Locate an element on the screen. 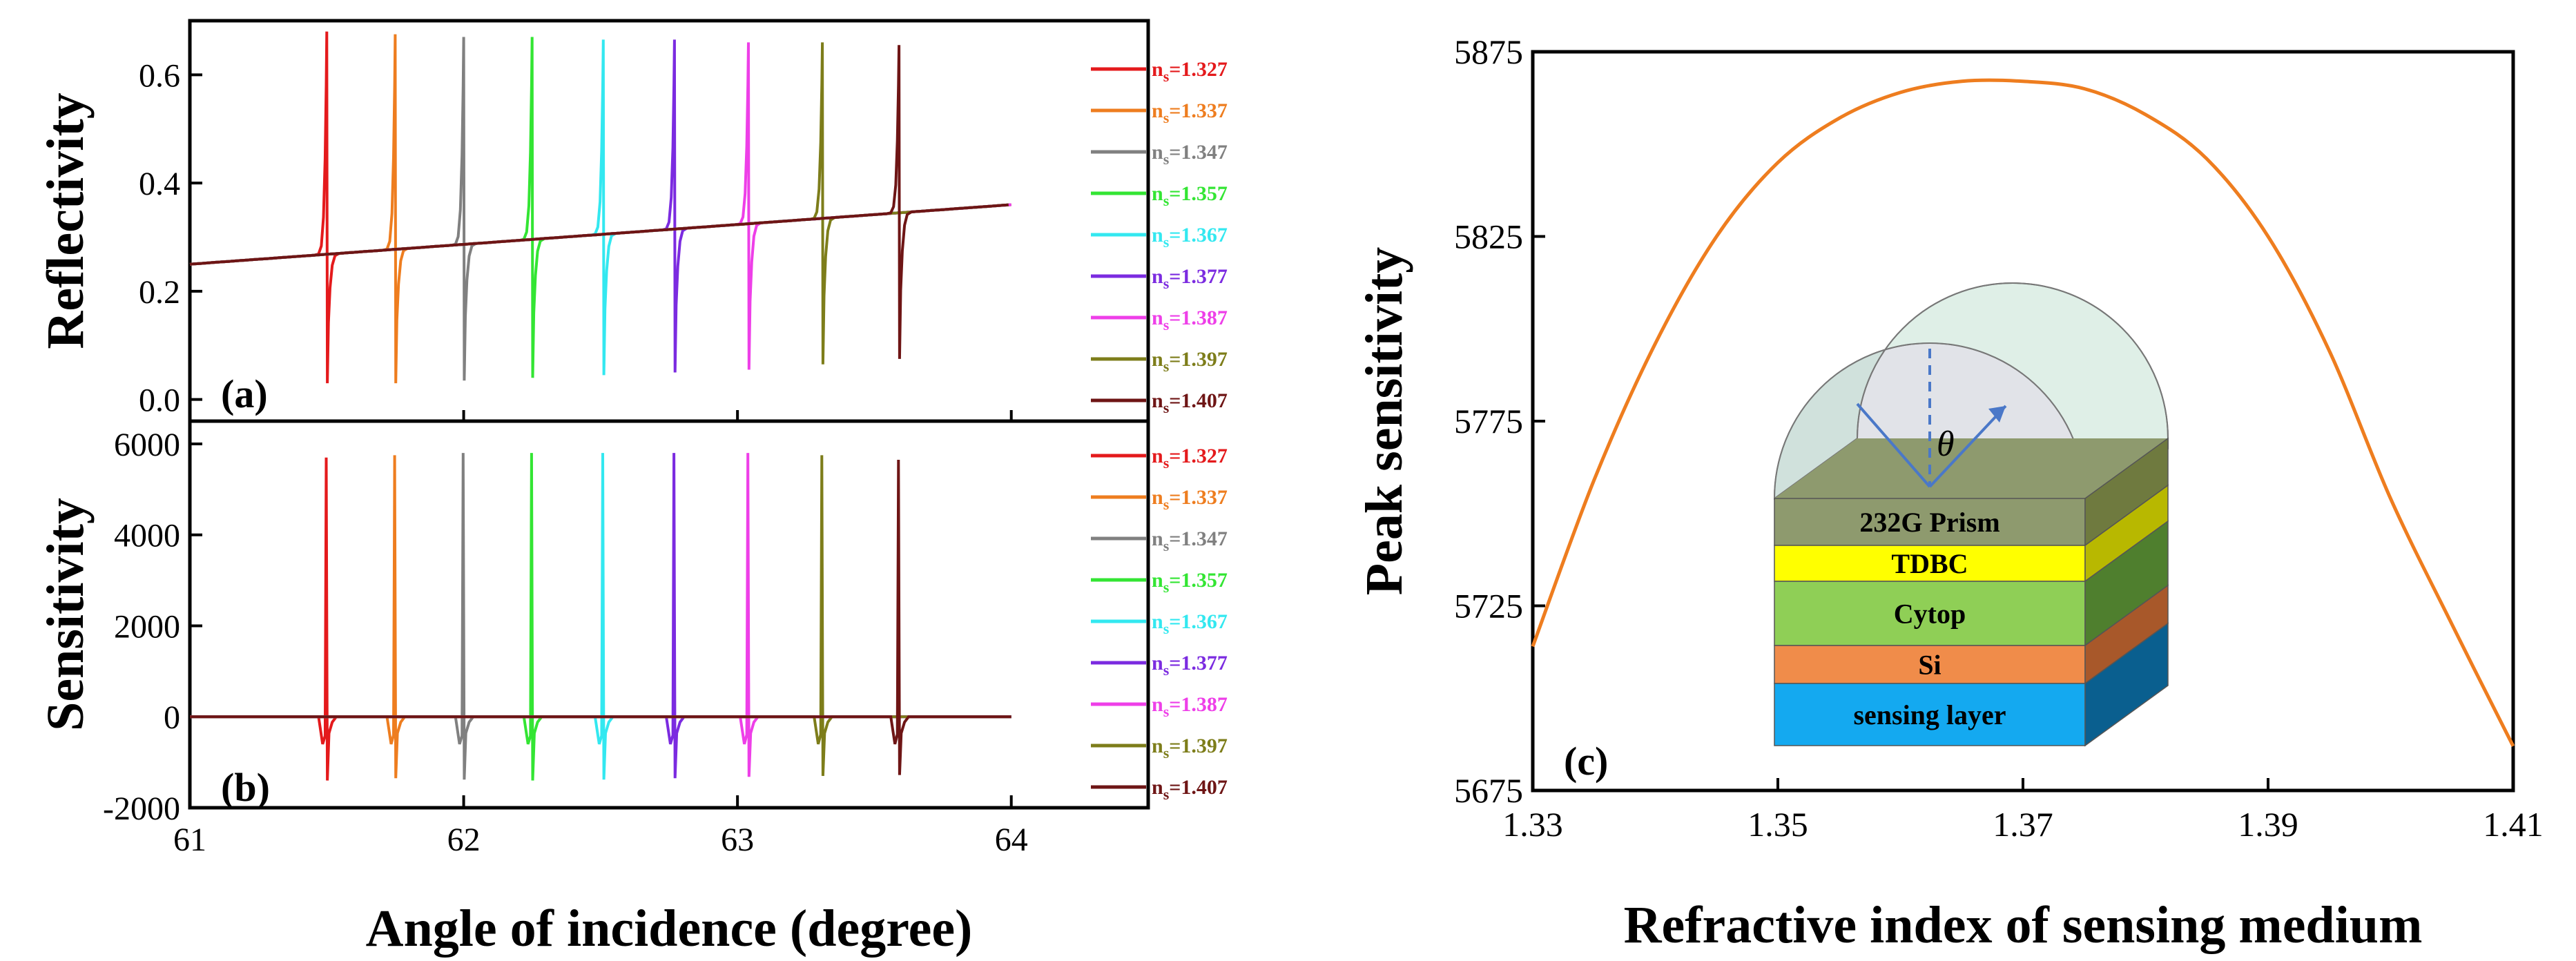  panel-b-x-tick-label: 63 is located at coordinates (738, 840).